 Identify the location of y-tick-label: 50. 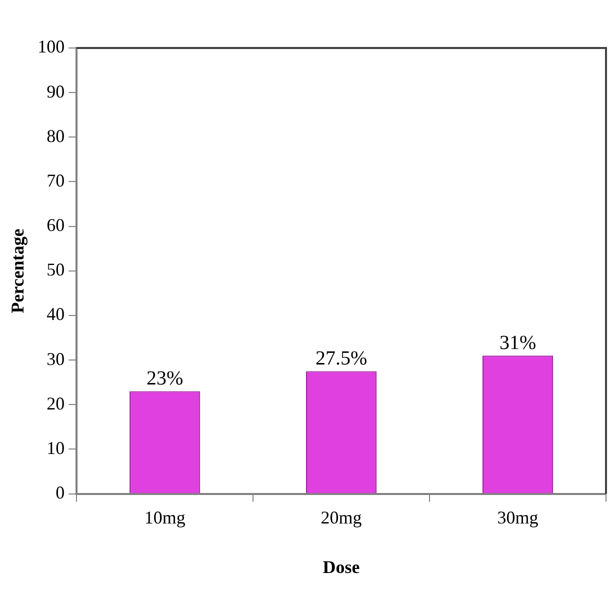
(55, 270).